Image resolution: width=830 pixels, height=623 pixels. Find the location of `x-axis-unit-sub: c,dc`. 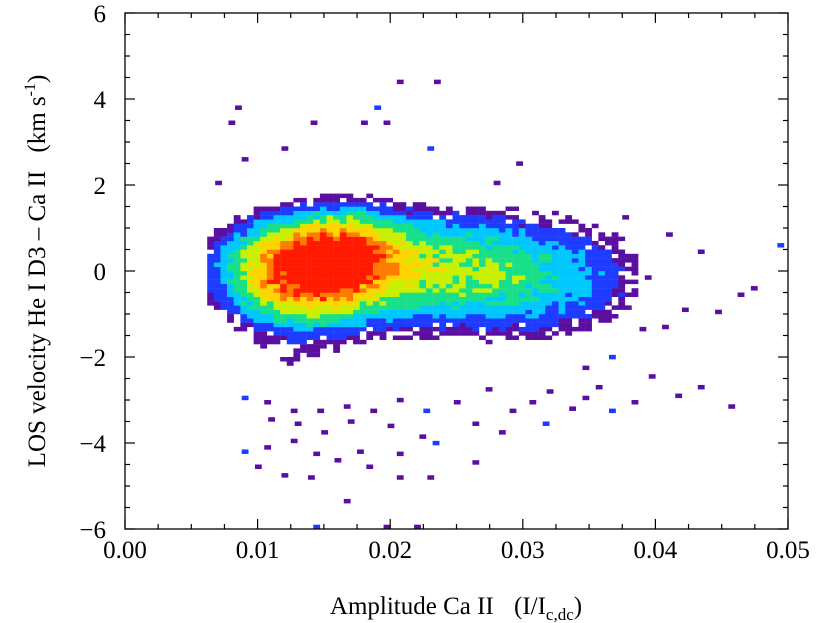

x-axis-unit-sub: c,dc is located at coordinates (560, 614).